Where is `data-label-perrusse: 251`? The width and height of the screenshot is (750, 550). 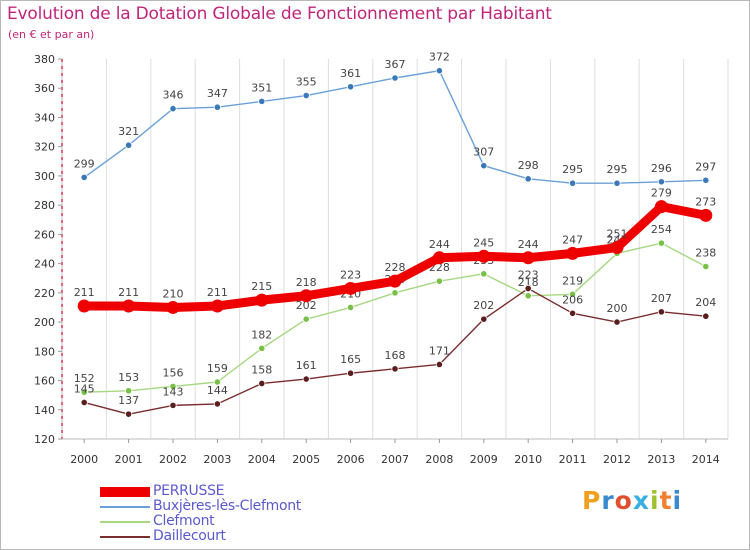 data-label-perrusse: 251 is located at coordinates (617, 234).